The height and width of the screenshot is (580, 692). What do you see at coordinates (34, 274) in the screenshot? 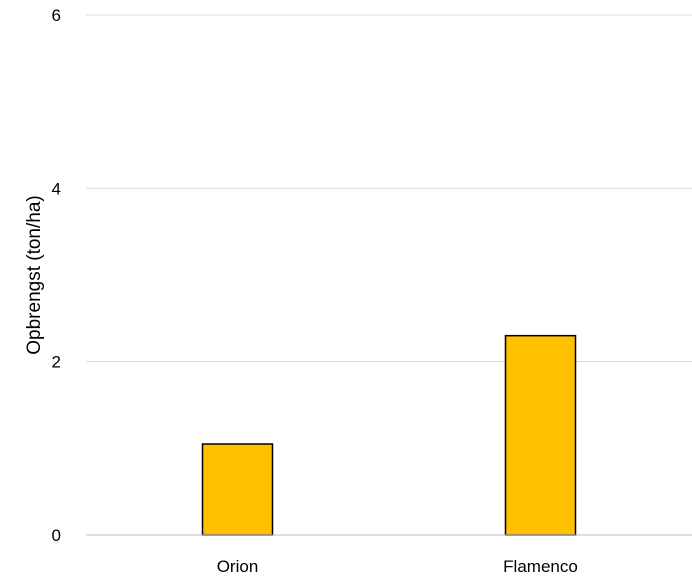
I see `y-axis-title: Opbrengst (ton/ha)` at bounding box center [34, 274].